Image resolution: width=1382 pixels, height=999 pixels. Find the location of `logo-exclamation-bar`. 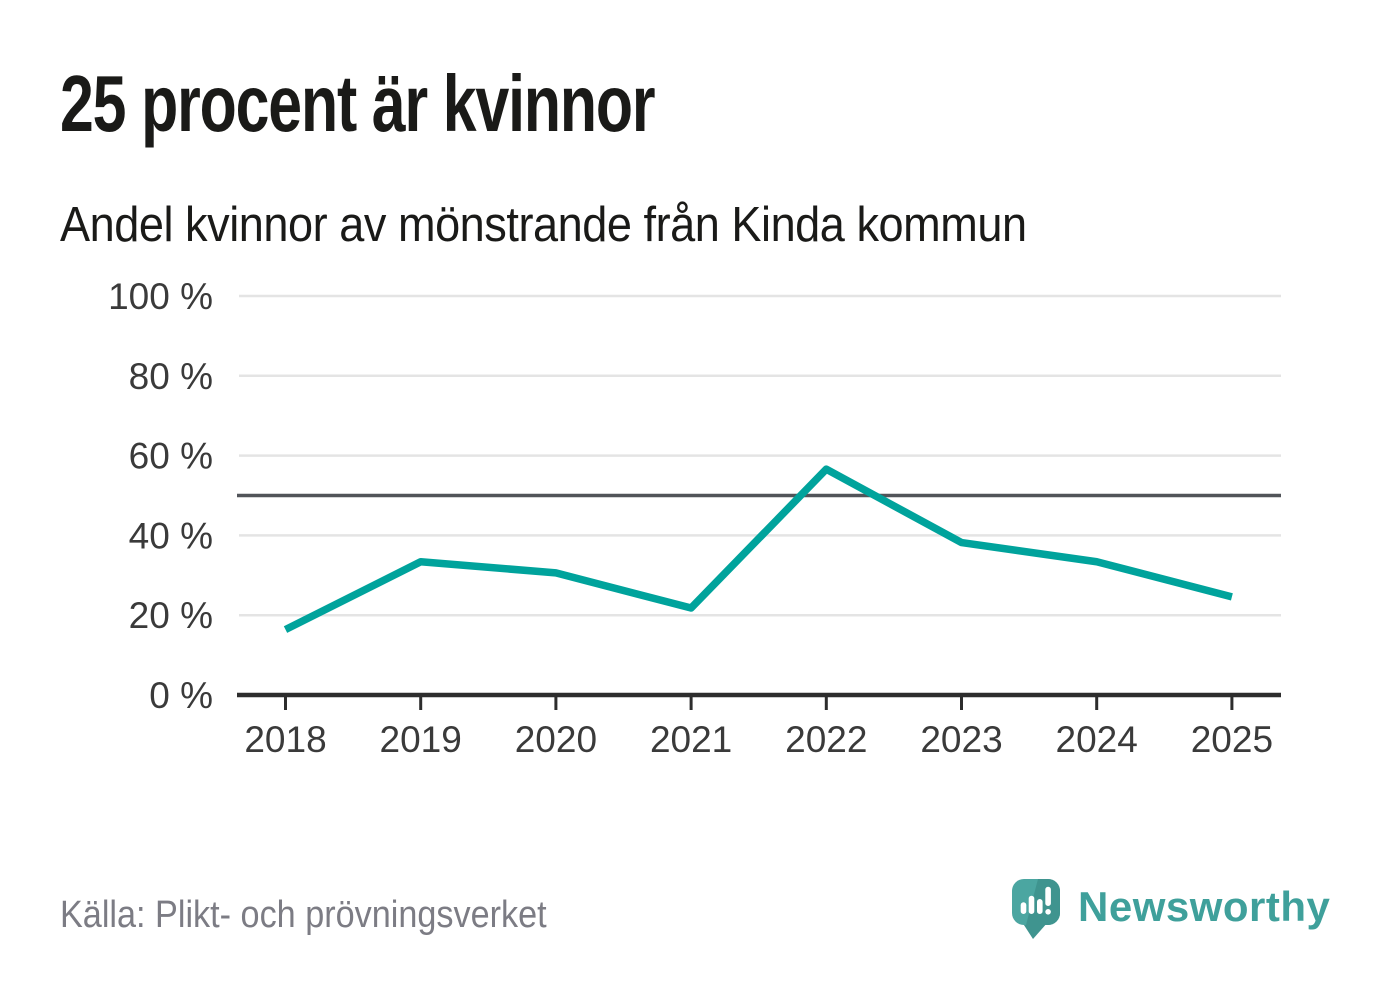

logo-exclamation-bar is located at coordinates (1048, 896).